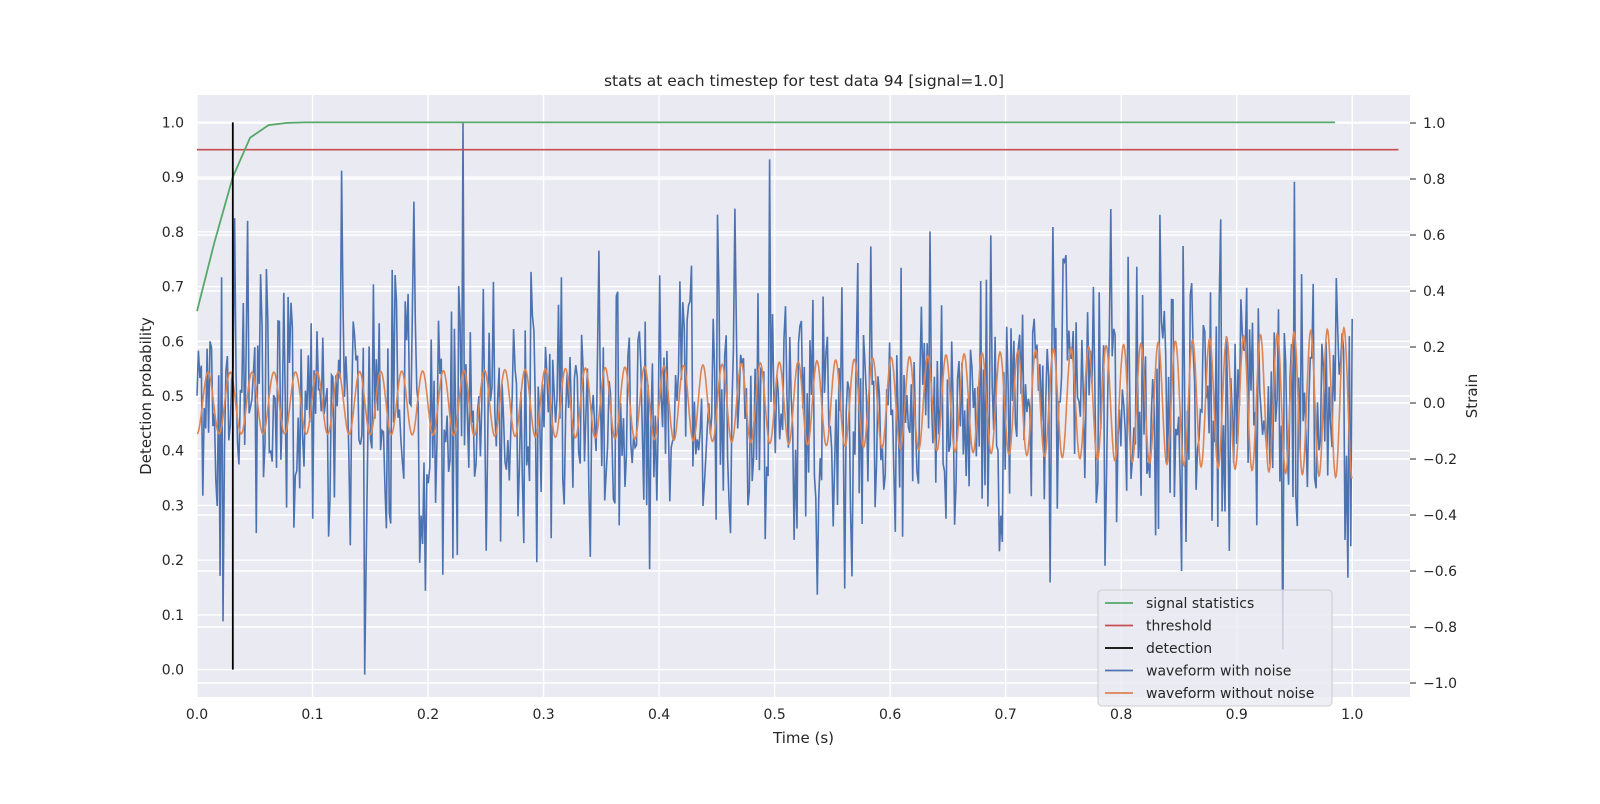  Describe the element at coordinates (197, 715) in the screenshot. I see `x-tick-label: 0.0` at that location.